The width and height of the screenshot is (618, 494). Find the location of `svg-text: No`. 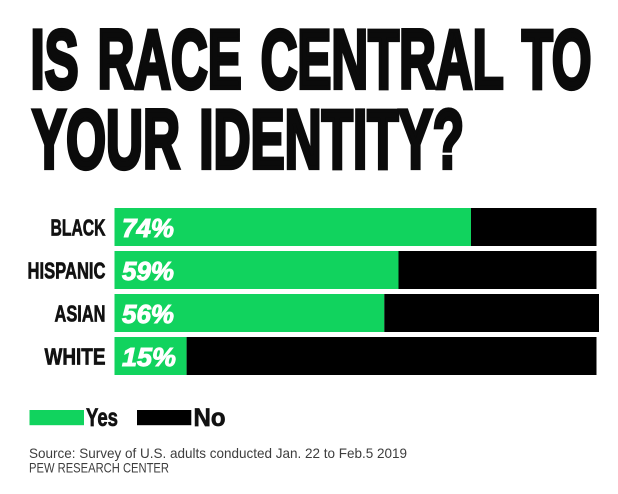

svg-text: No is located at coordinates (210, 418).